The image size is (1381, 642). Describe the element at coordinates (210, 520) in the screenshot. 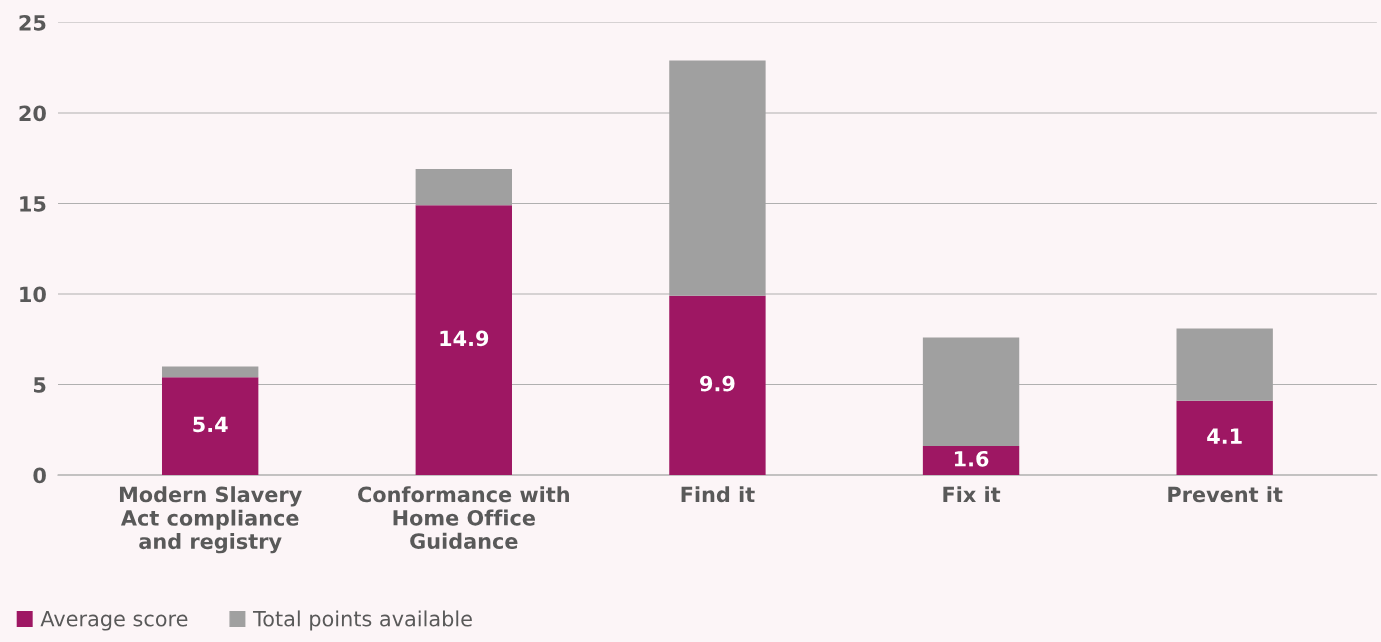

I see `x-tick-label: Modern Slavery Act compliance and registry` at that location.